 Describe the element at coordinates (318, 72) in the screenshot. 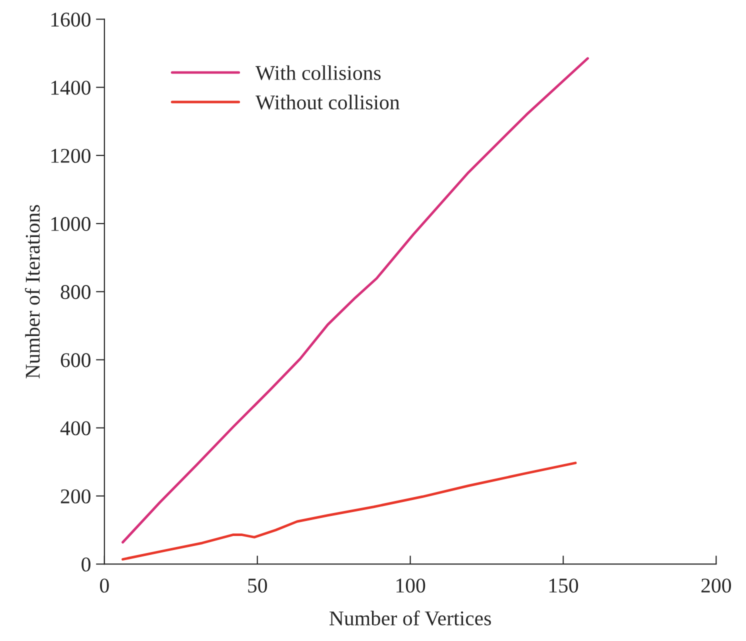

I see `legend-label: With collisions` at that location.